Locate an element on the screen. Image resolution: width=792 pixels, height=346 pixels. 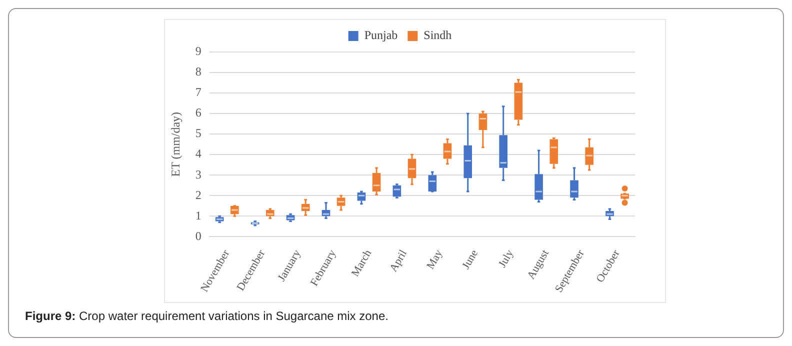
y-axis-title: ET (mm/day) is located at coordinates (175, 144).